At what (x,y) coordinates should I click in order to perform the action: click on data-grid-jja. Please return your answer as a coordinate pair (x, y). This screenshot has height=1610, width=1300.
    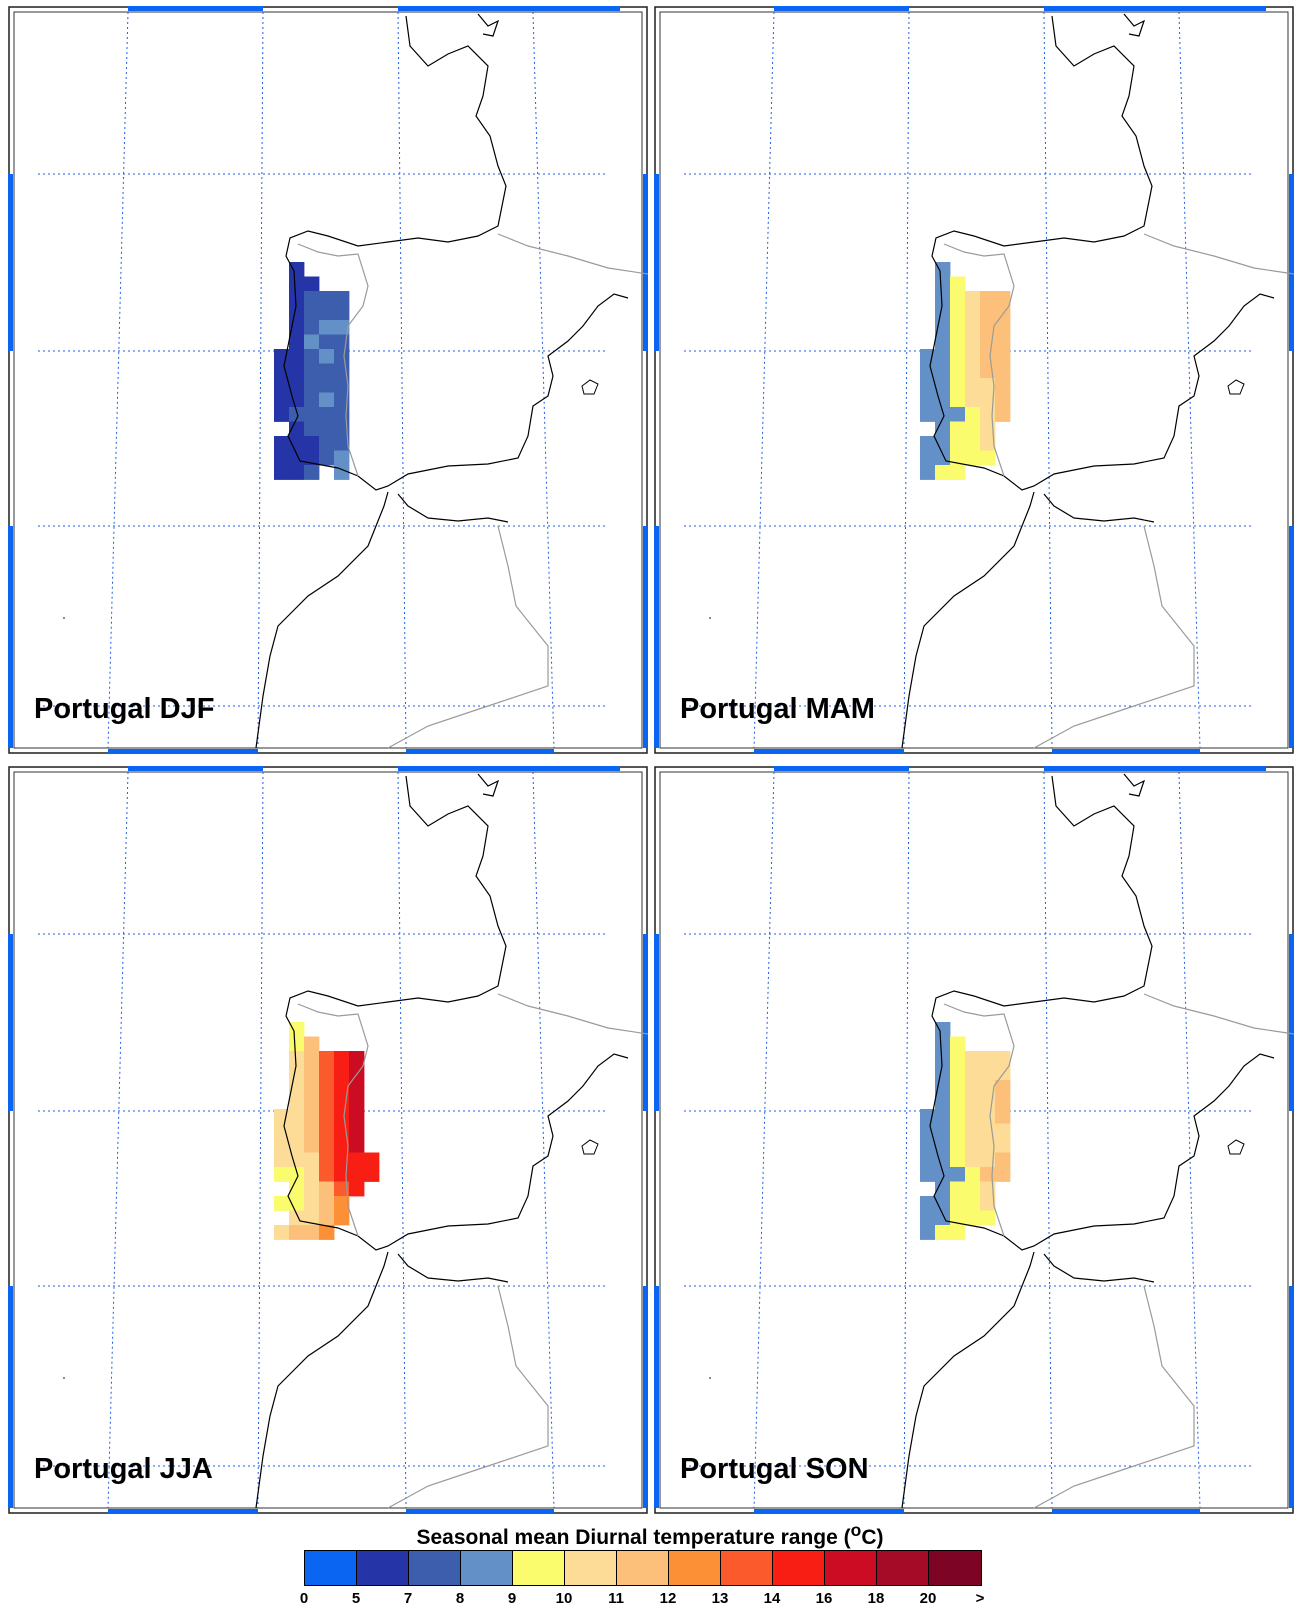
    Looking at the image, I should click on (327, 1131).